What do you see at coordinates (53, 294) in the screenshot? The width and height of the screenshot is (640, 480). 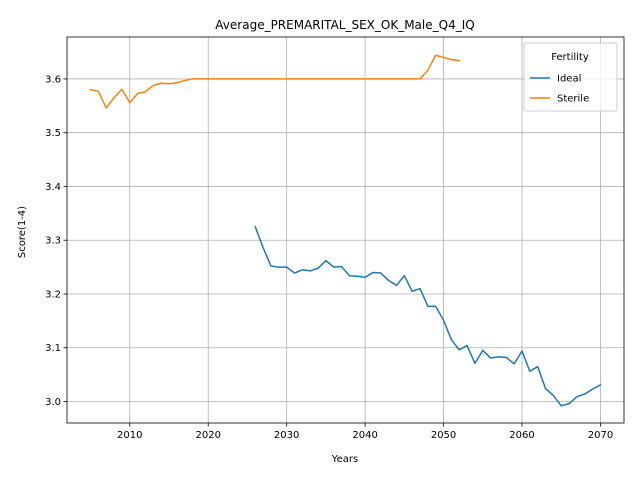 I see `y-tick-label: 3.2` at bounding box center [53, 294].